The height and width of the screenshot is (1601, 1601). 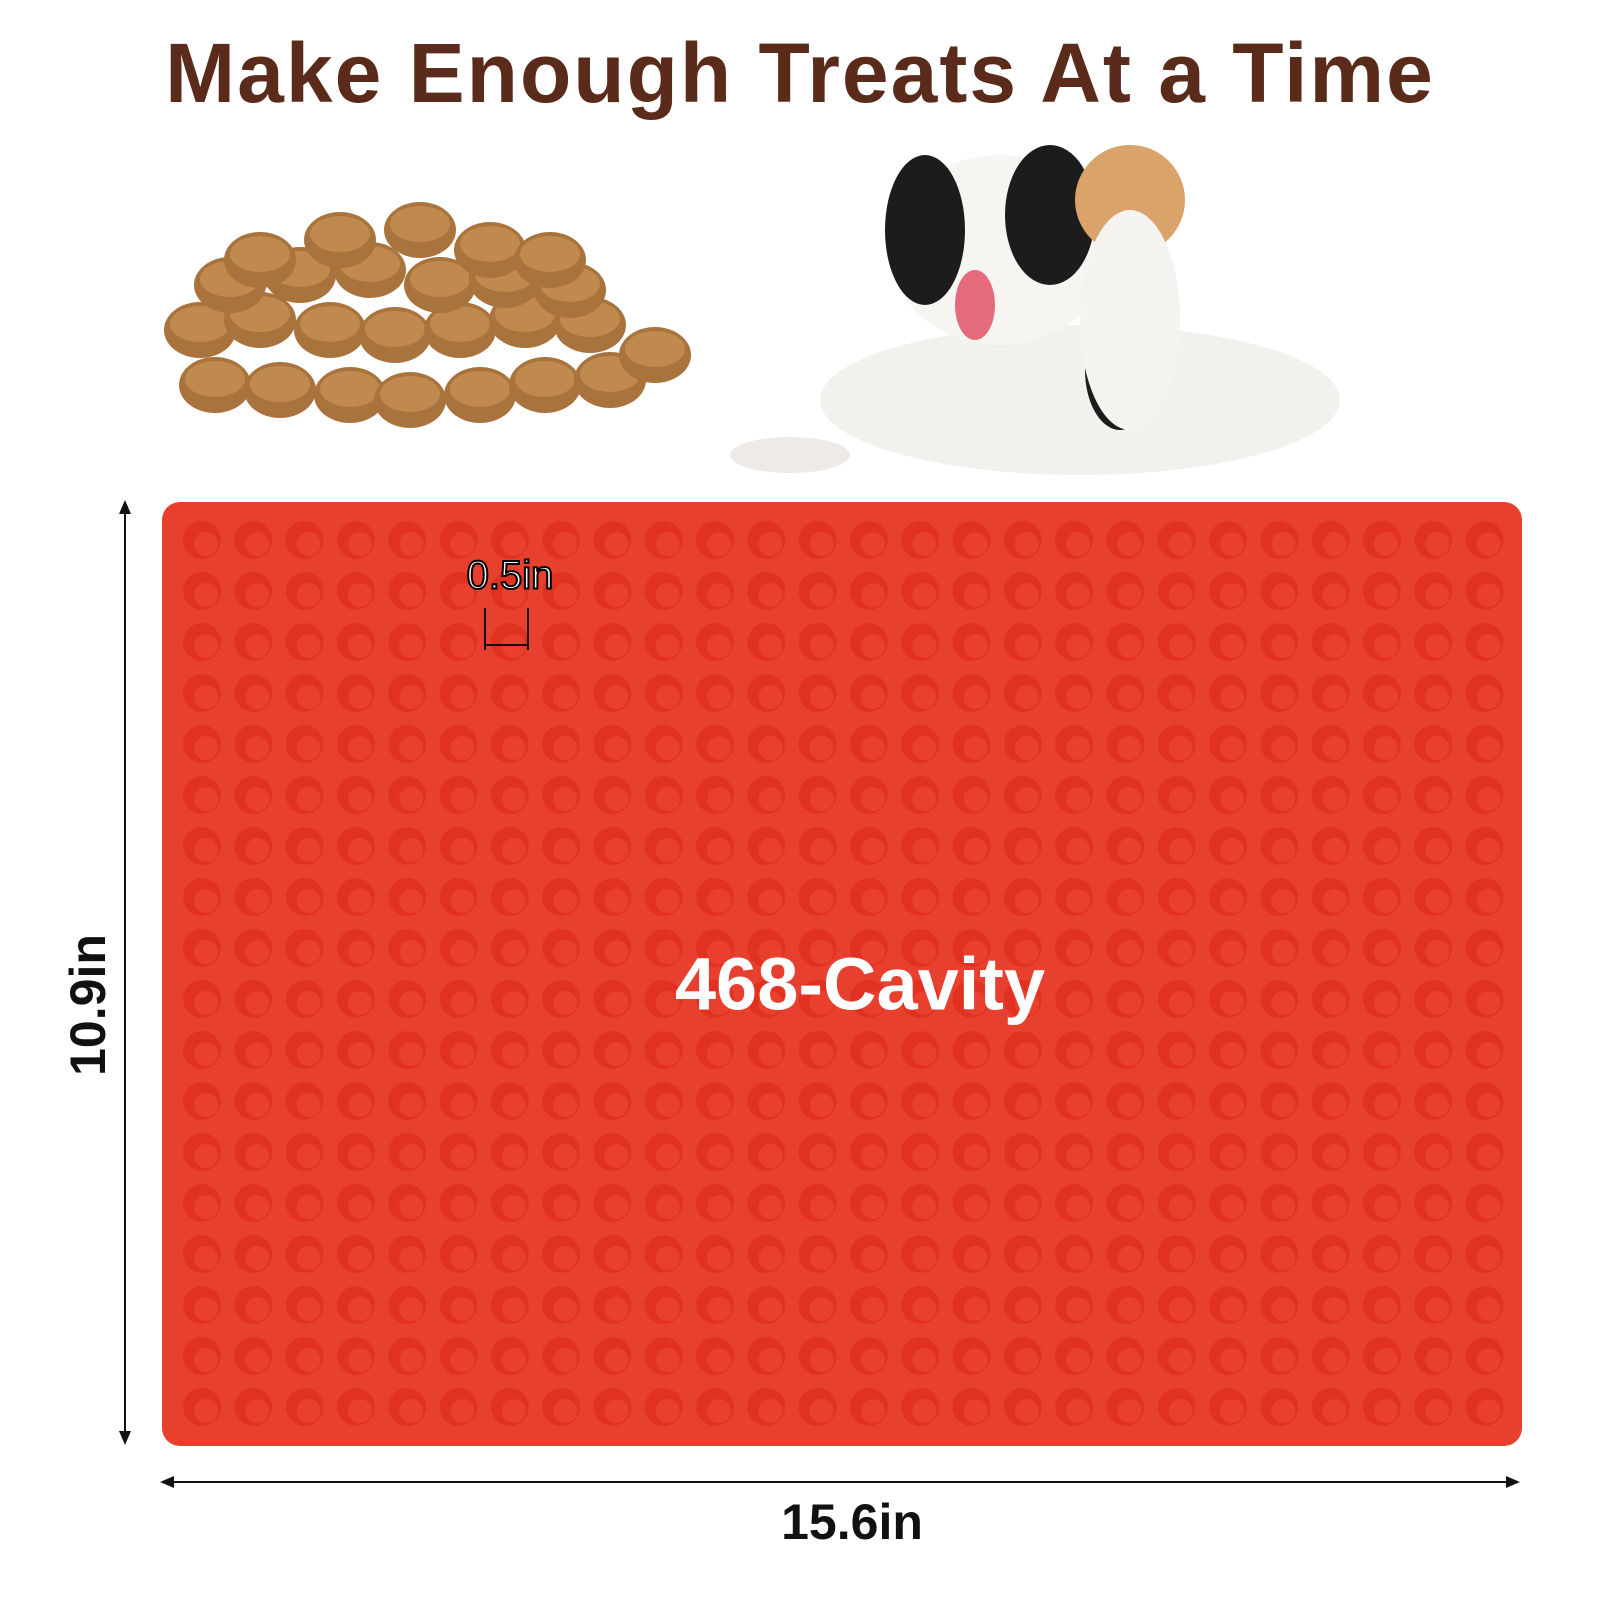 I want to click on cavity-size-marker: 0.5in, so click(x=510, y=601).